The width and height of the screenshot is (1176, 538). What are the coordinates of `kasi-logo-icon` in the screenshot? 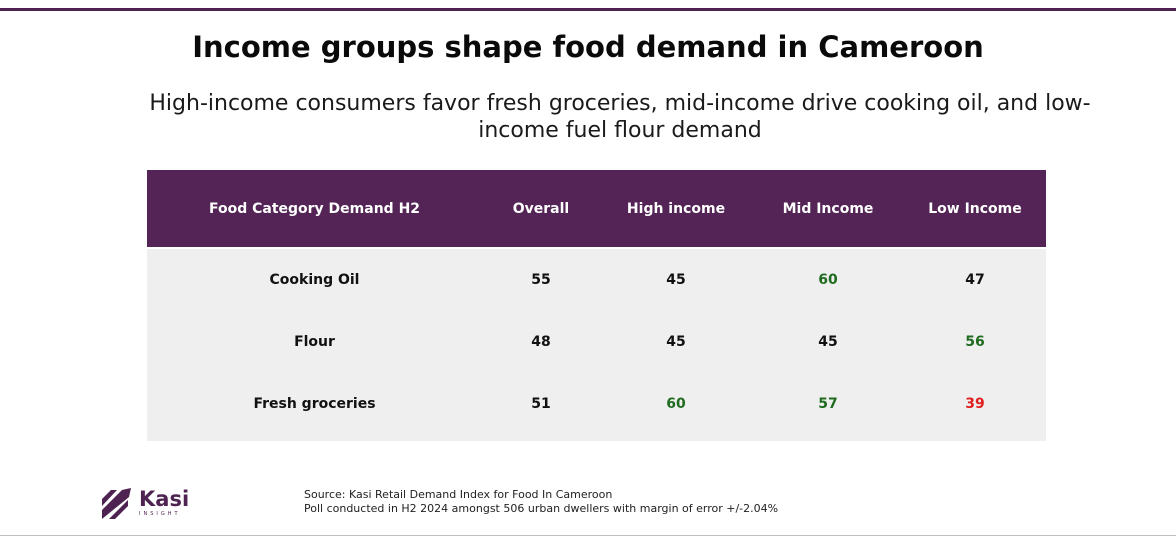 It's located at (116, 503).